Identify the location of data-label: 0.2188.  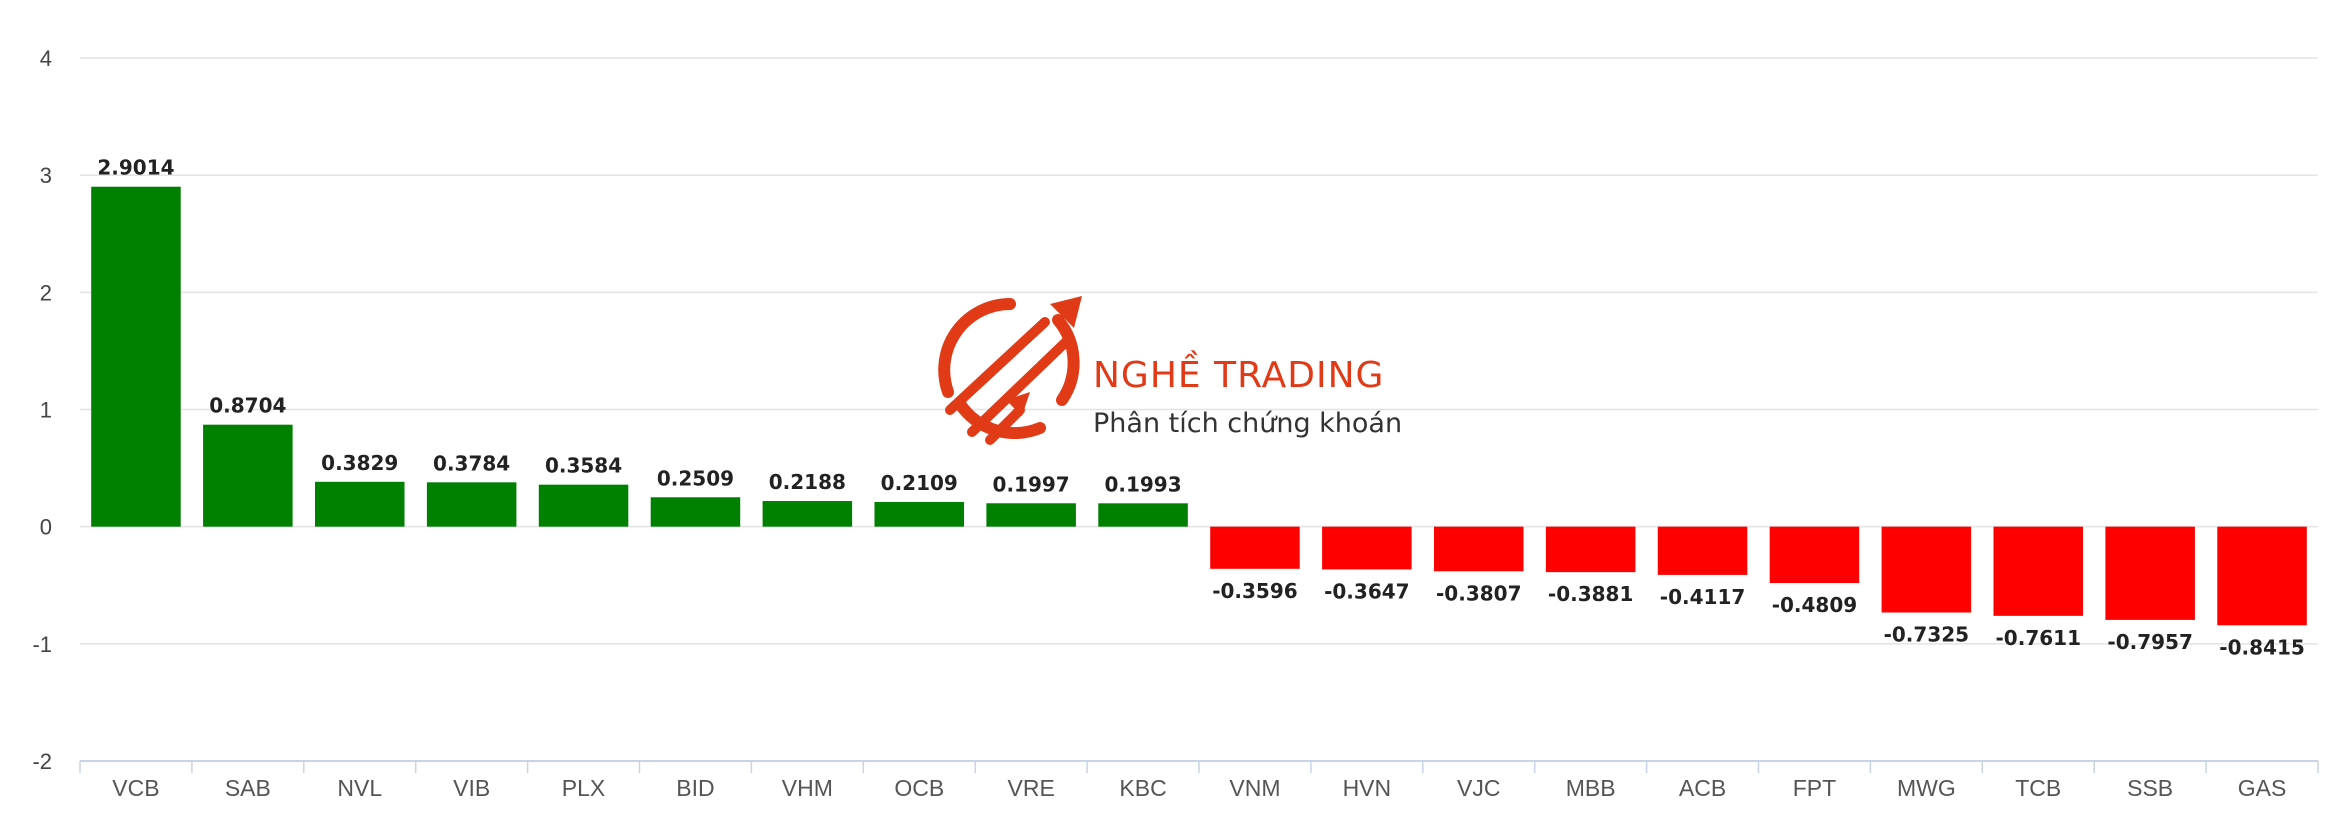
(807, 482).